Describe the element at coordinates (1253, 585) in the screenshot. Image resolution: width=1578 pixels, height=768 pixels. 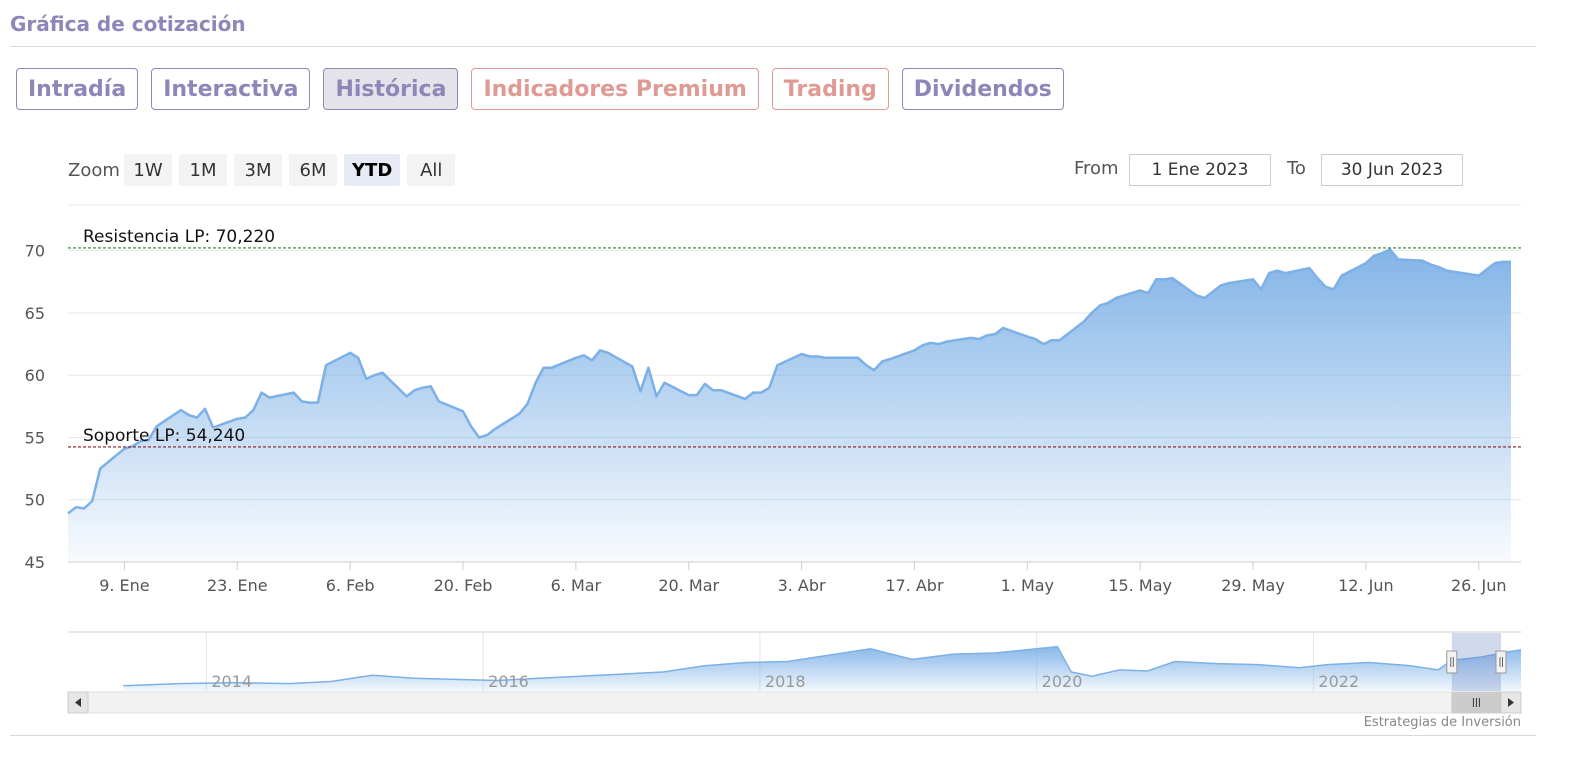
I see `x-tick-label: 29. May` at that location.